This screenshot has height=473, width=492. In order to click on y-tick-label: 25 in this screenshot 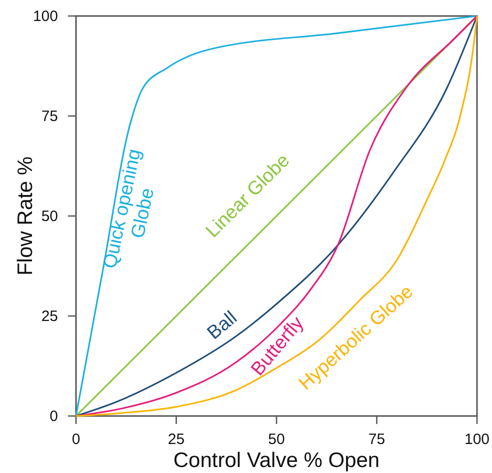, I will do `click(49, 316)`.